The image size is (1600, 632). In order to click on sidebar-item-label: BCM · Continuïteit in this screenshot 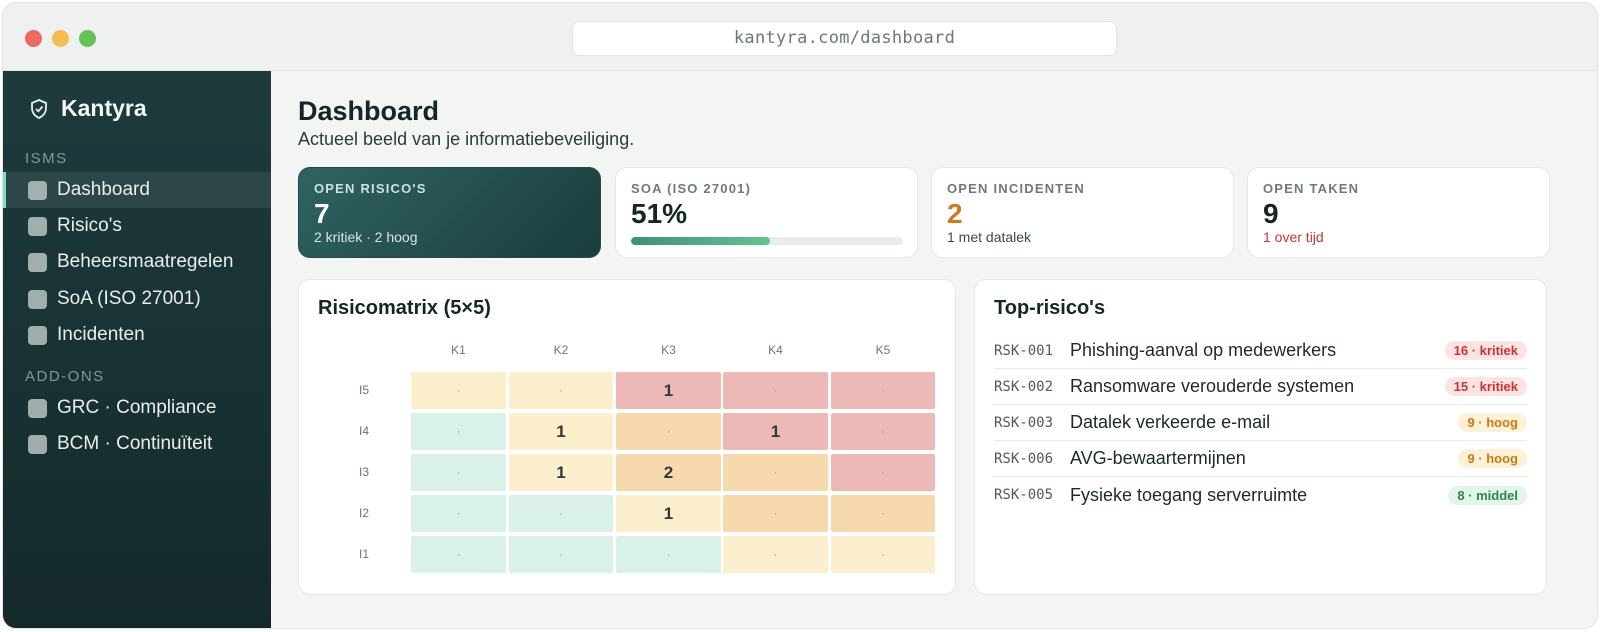, I will do `click(135, 443)`.